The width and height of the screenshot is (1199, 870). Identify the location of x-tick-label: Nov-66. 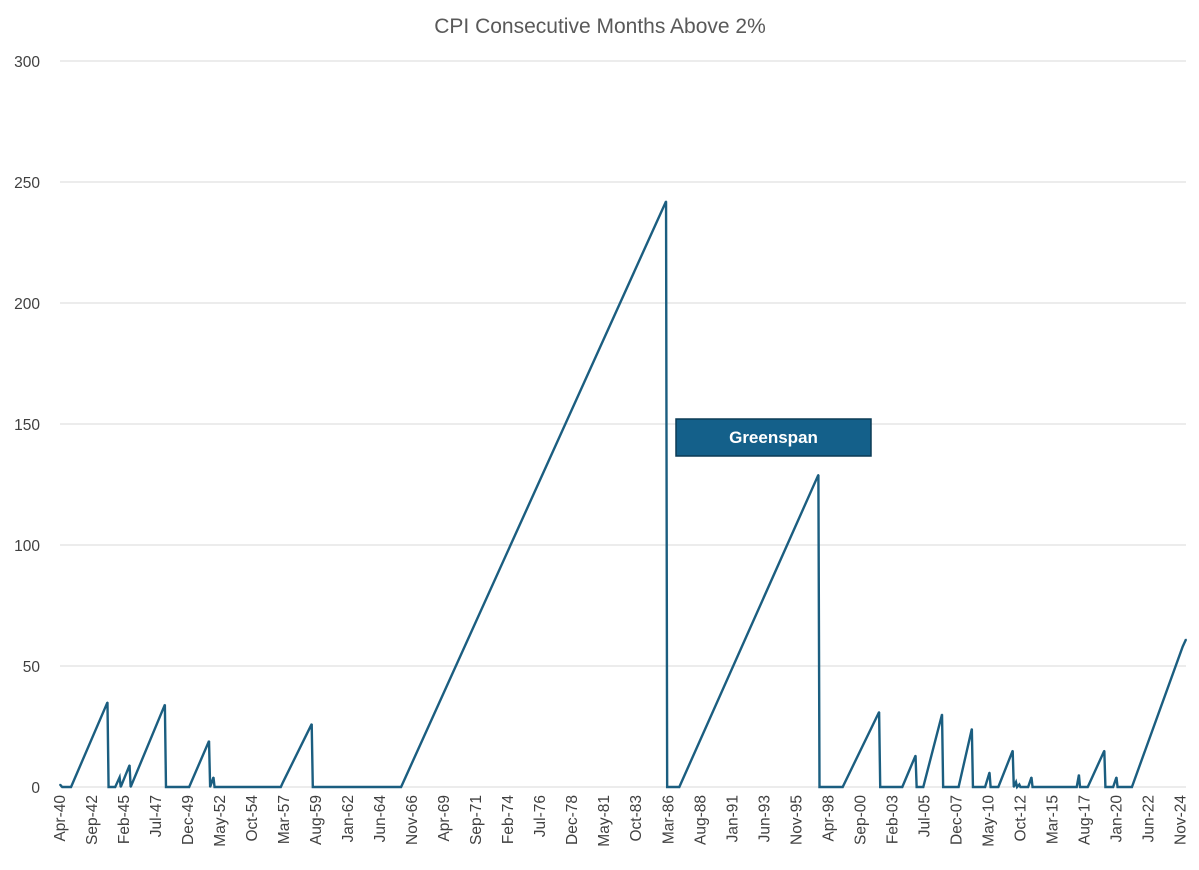
(412, 820).